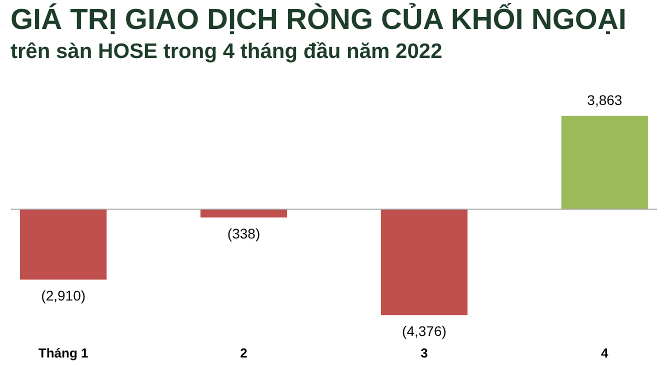 The width and height of the screenshot is (672, 366). I want to click on x-tick-label: 3, so click(424, 353).